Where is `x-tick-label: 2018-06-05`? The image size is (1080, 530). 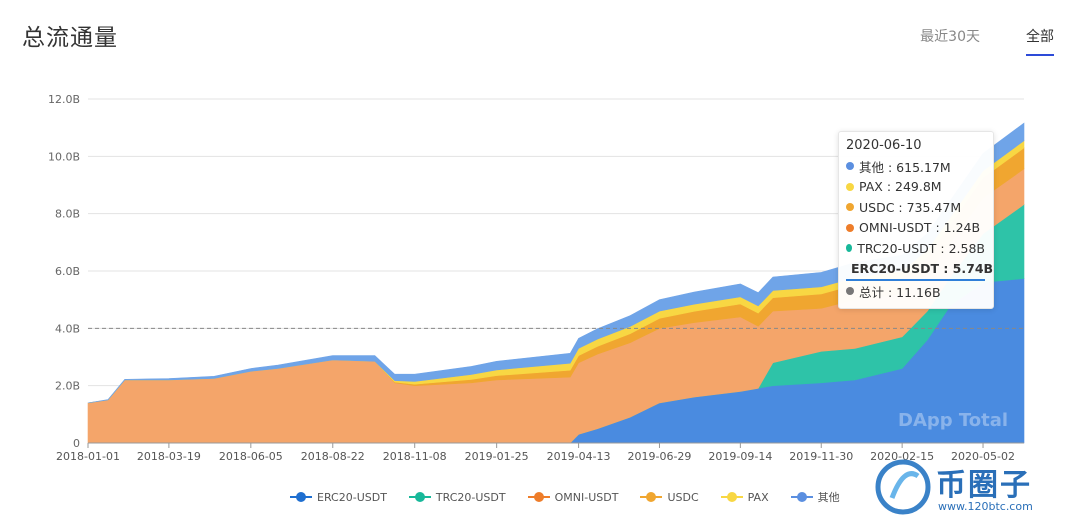
x-tick-label: 2018-06-05 is located at coordinates (251, 456).